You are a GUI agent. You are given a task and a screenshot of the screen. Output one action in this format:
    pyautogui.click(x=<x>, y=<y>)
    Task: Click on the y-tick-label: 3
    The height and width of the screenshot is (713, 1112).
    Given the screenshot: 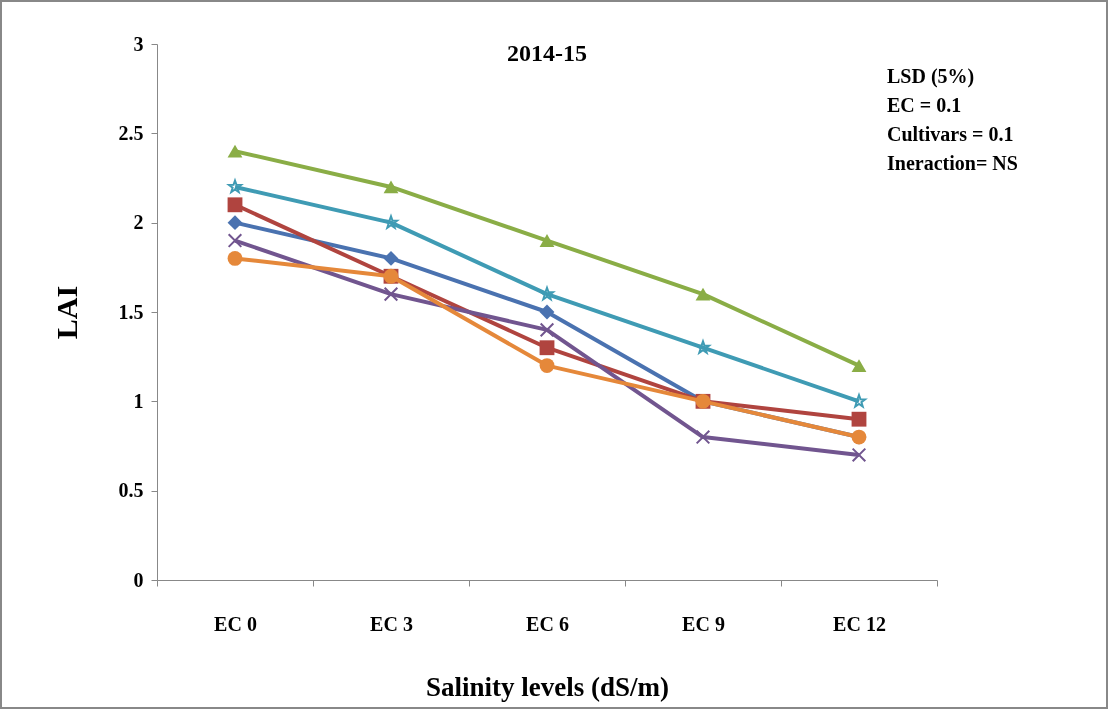 What is the action you would take?
    pyautogui.click(x=138, y=43)
    